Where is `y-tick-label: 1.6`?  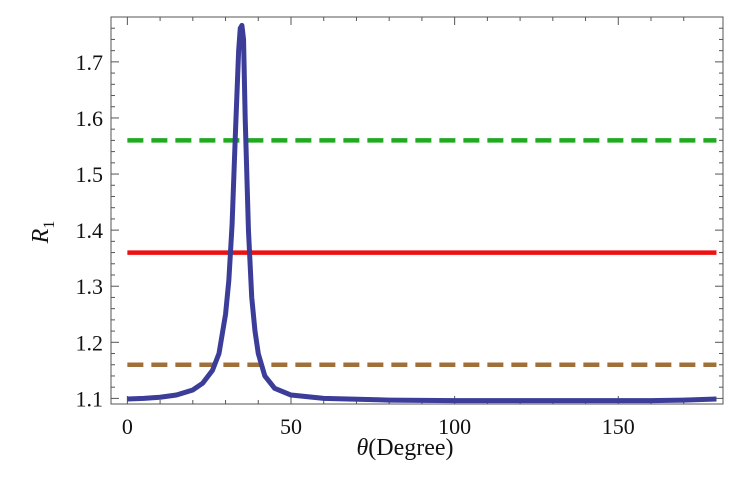 y-tick-label: 1.6 is located at coordinates (90, 118).